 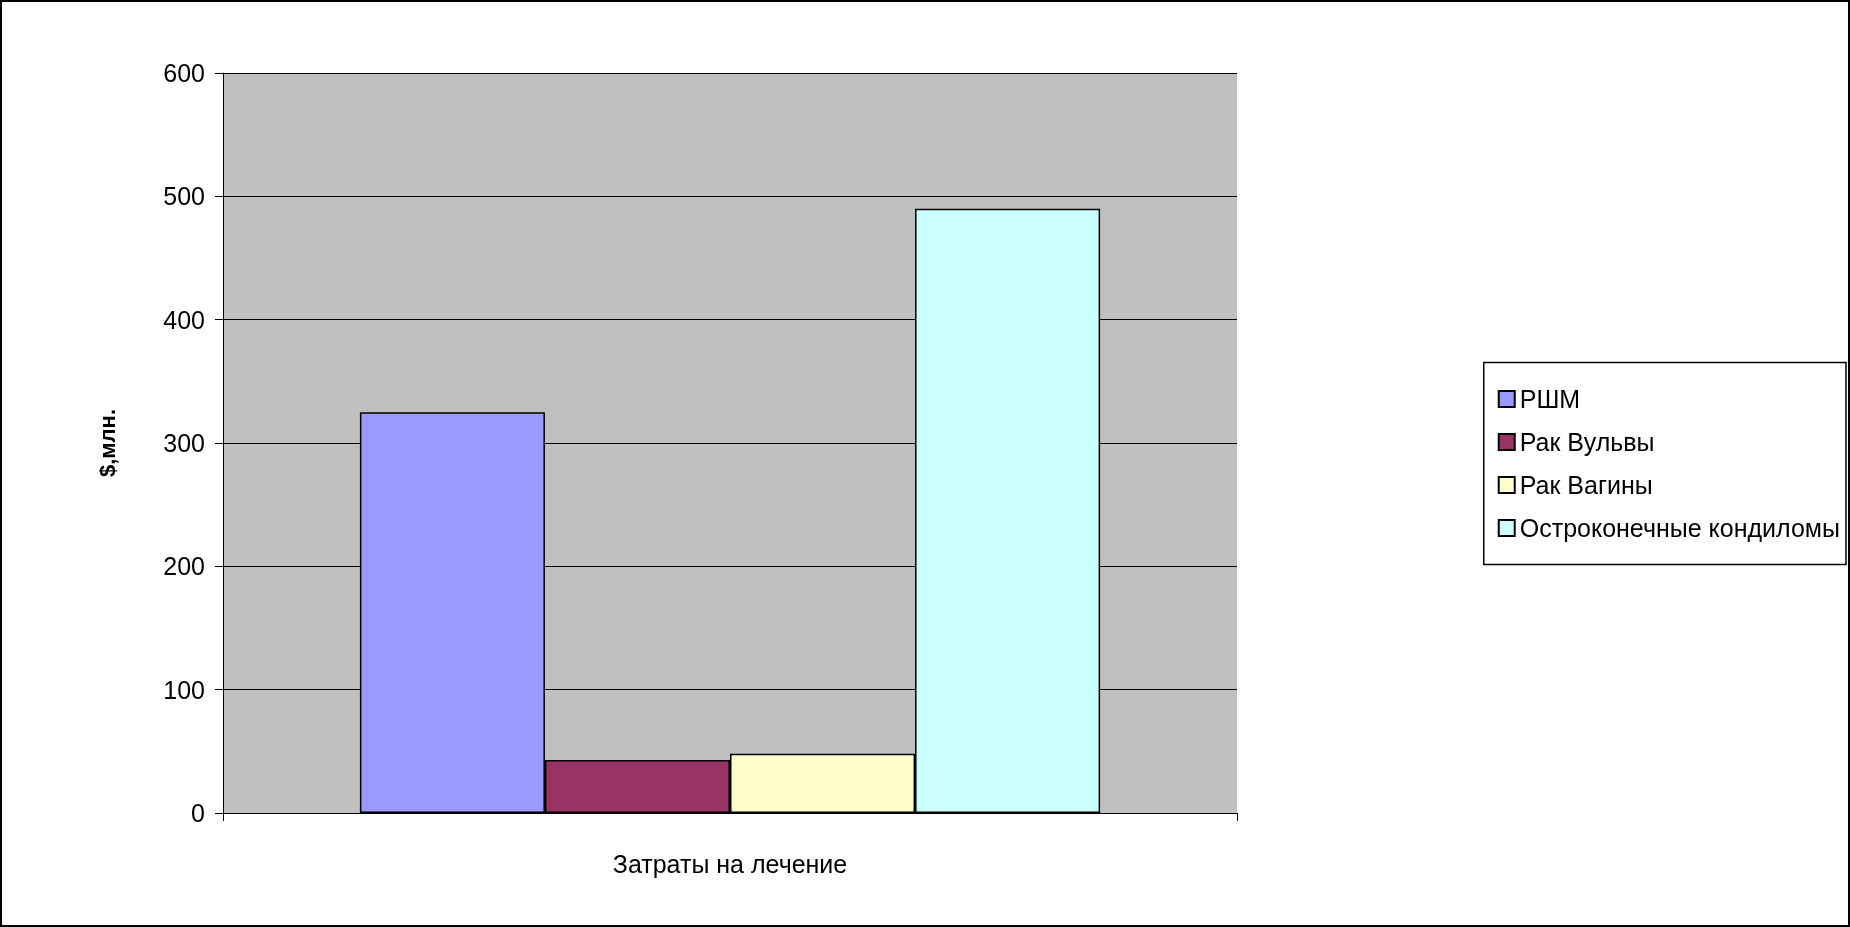 What do you see at coordinates (1550, 399) in the screenshot?
I see `legend-label: РШМ` at bounding box center [1550, 399].